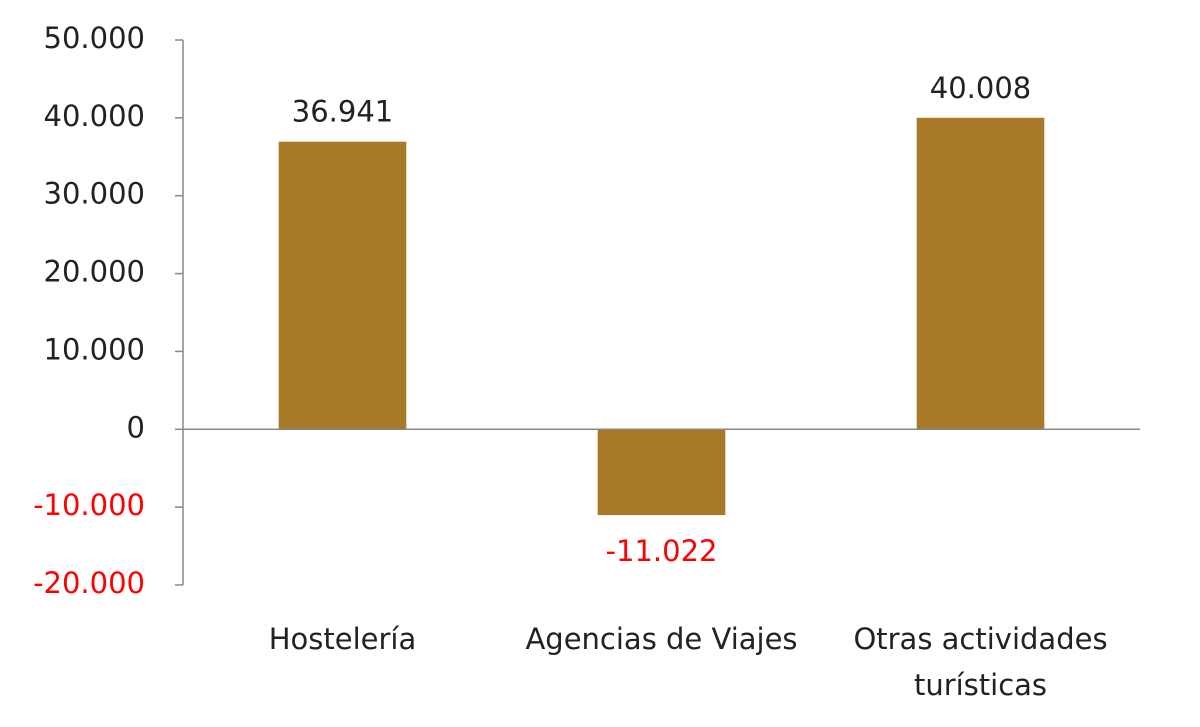 This screenshot has width=1200, height=727. What do you see at coordinates (342, 112) in the screenshot?
I see `value-label: 36.941` at bounding box center [342, 112].